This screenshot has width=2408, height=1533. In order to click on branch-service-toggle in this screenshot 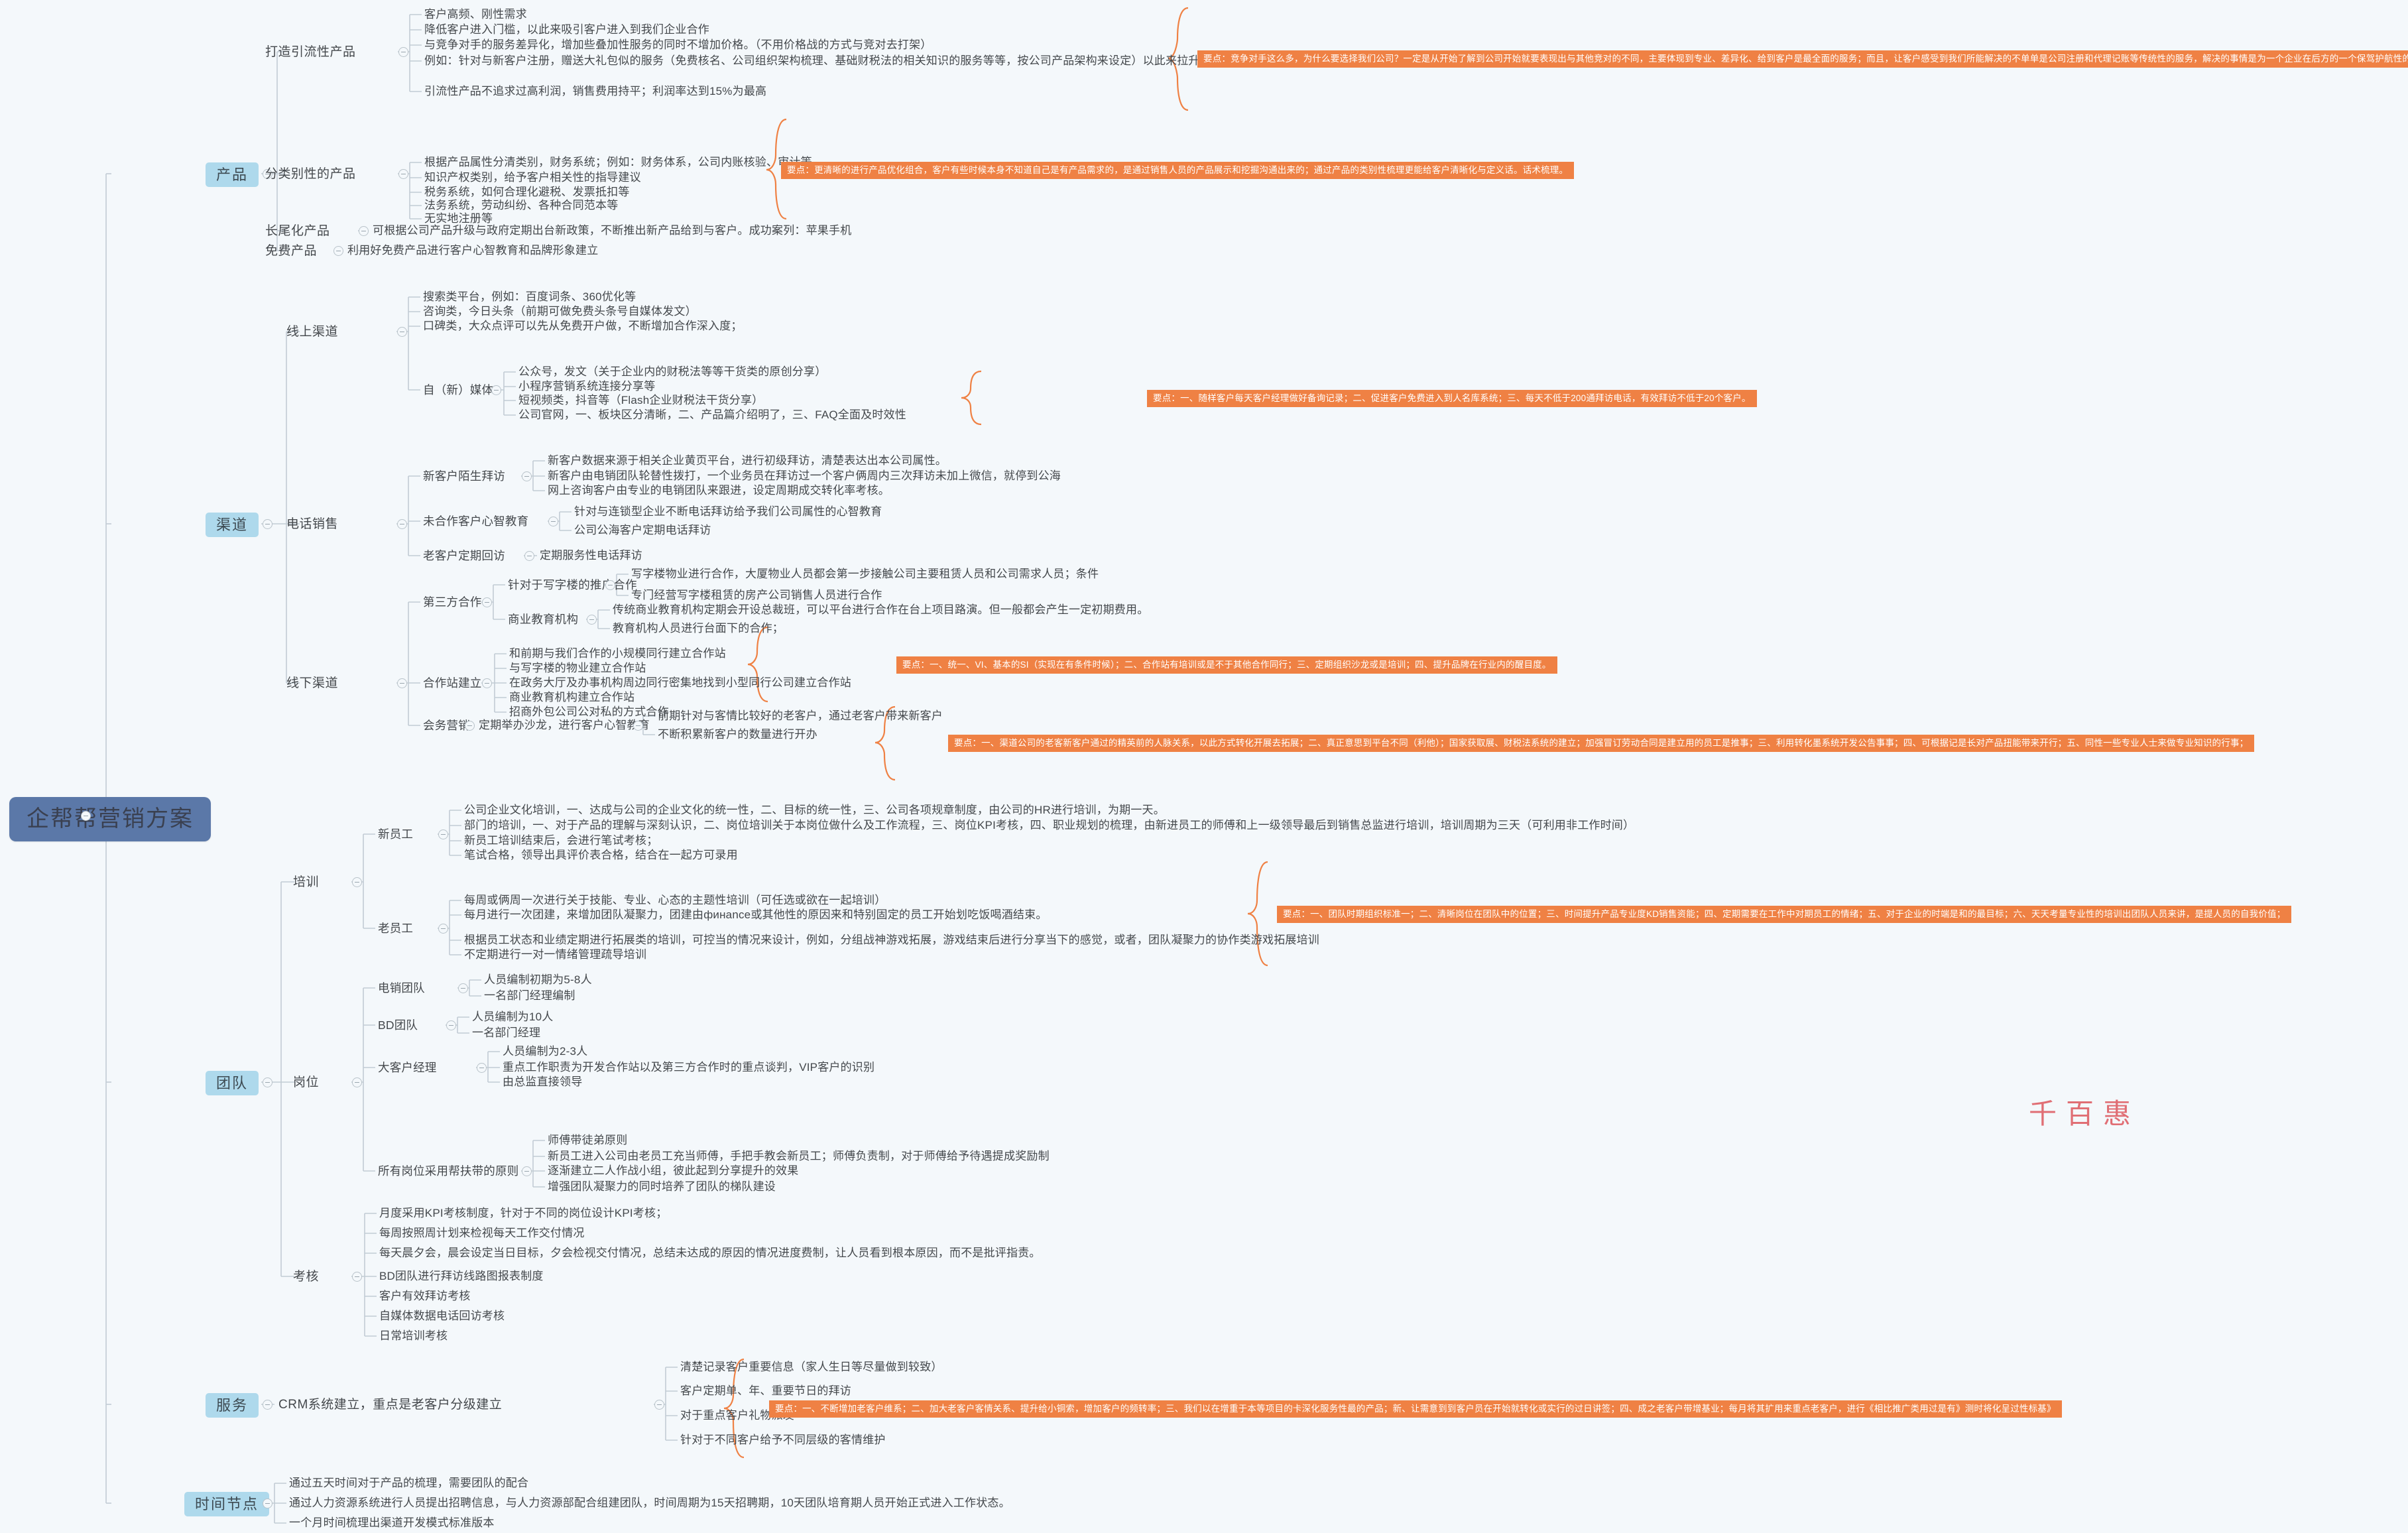, I will do `click(267, 1405)`.